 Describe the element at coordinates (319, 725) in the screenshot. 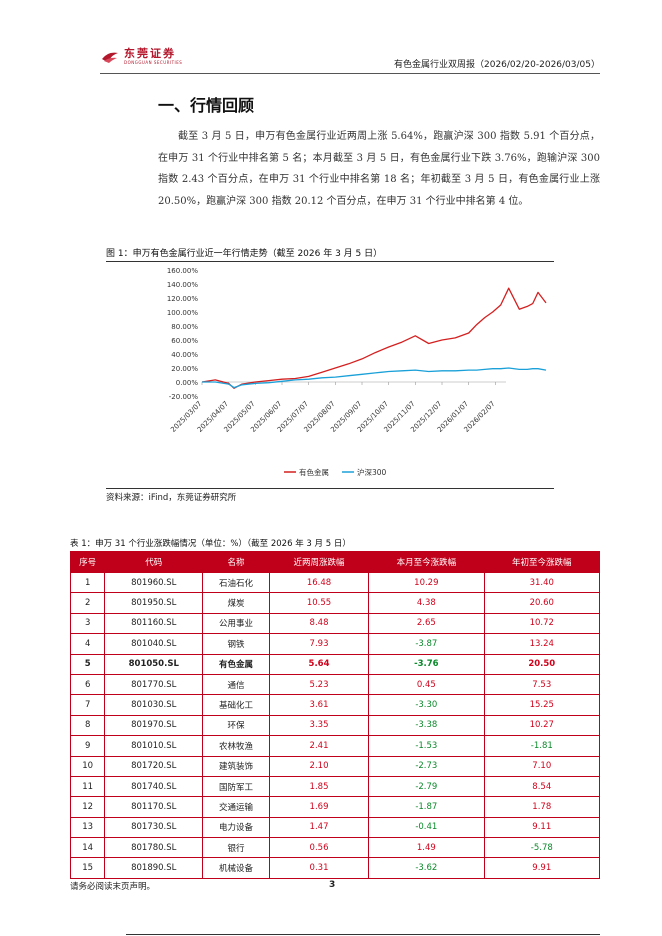

I see `table-cell: 3.35` at that location.